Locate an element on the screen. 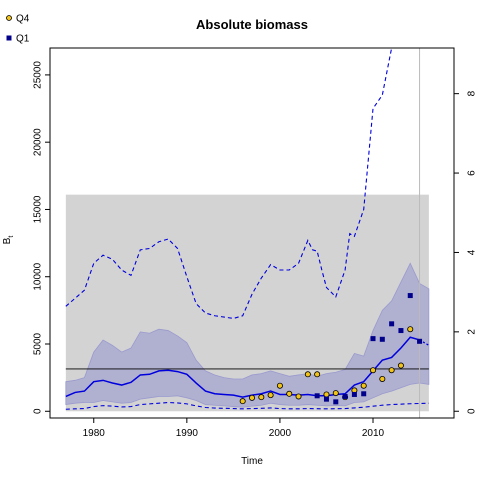 The height and width of the screenshot is (485, 480). dashed-lower-line is located at coordinates (247, 405).